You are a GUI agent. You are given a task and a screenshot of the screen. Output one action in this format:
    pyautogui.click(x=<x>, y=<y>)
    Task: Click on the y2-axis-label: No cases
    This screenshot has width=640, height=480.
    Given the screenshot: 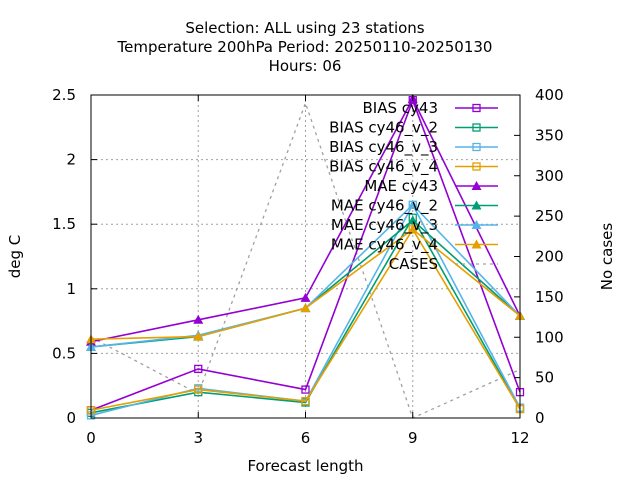 What is the action you would take?
    pyautogui.click(x=607, y=257)
    